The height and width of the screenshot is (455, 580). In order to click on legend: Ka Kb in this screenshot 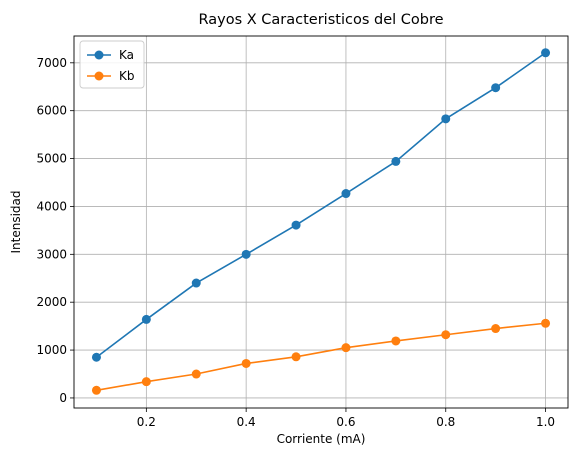, I will do `click(112, 64)`.